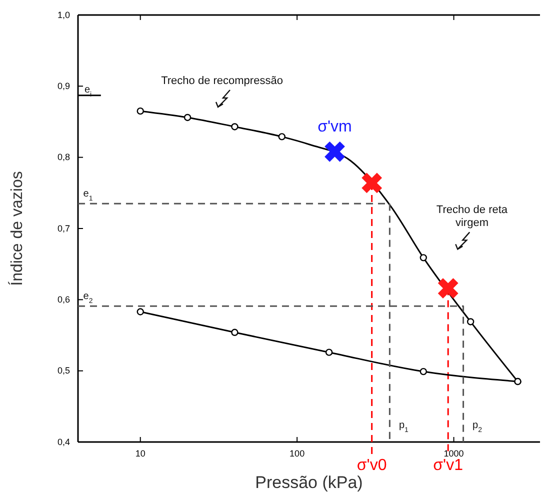  Describe the element at coordinates (454, 453) in the screenshot. I see `x-tick-label: 1000` at that location.